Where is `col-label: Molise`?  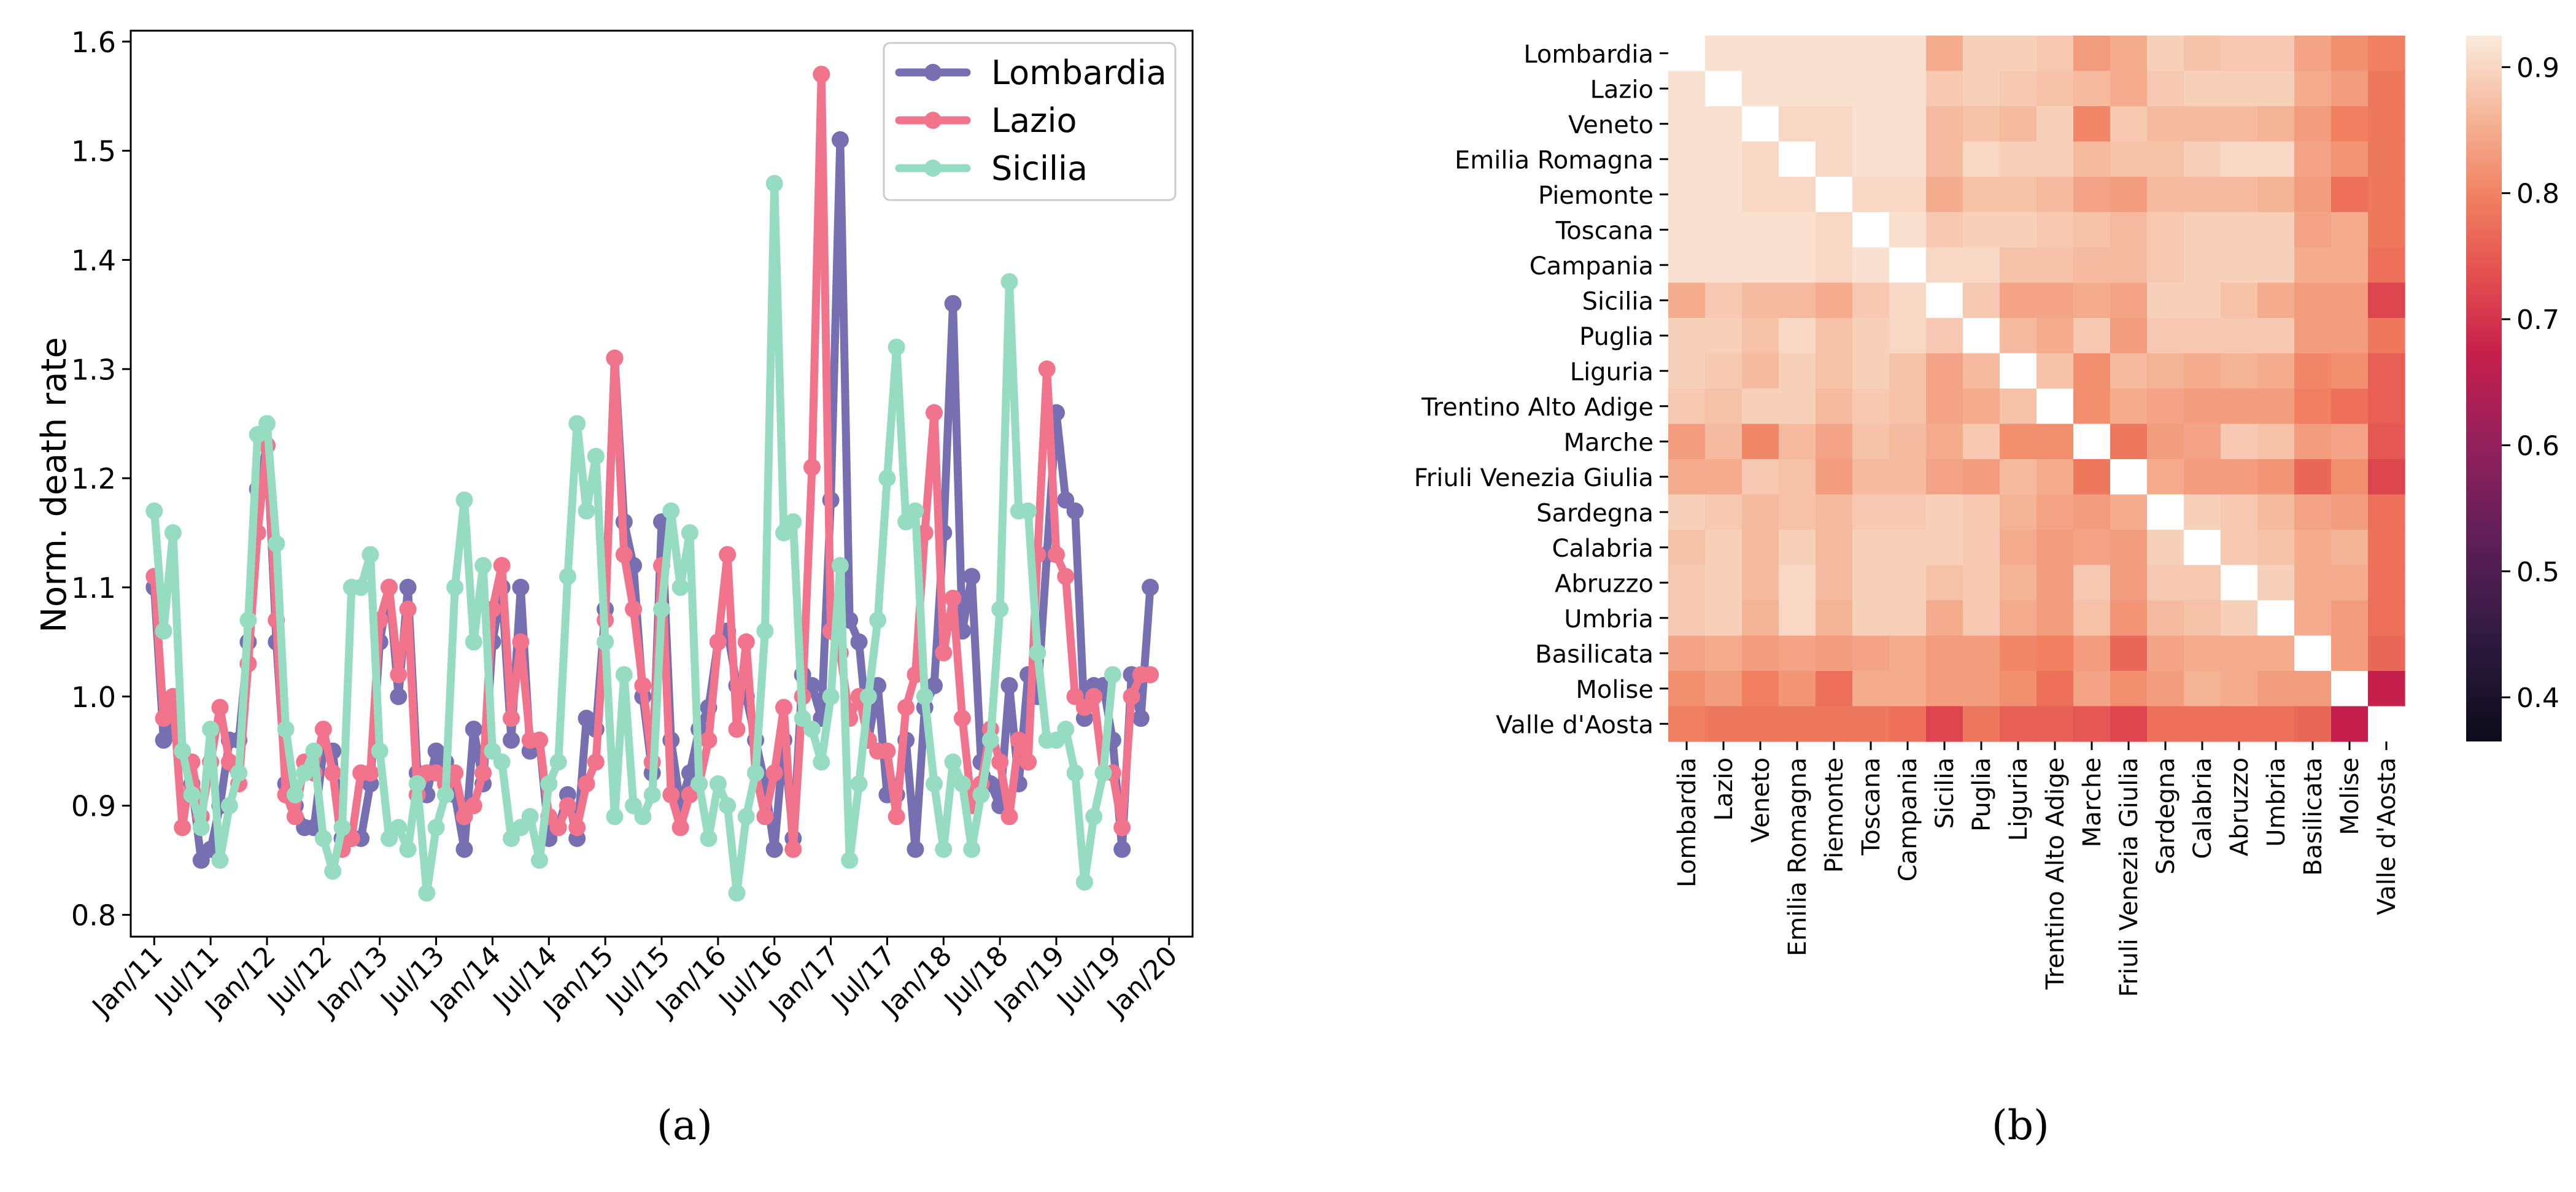 col-label: Molise is located at coordinates (2350, 796).